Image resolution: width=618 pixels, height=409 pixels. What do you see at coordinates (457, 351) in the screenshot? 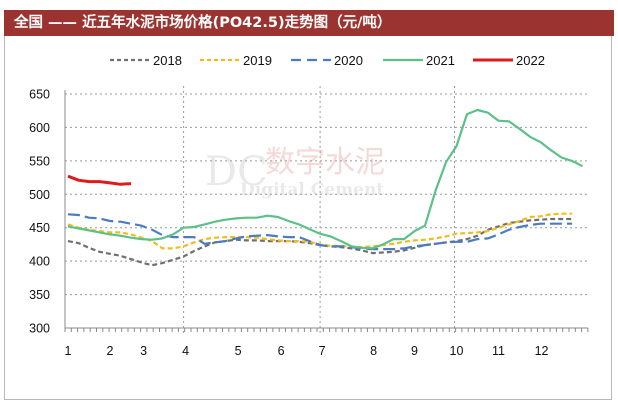
I see `x-tick-label: 10` at bounding box center [457, 351].